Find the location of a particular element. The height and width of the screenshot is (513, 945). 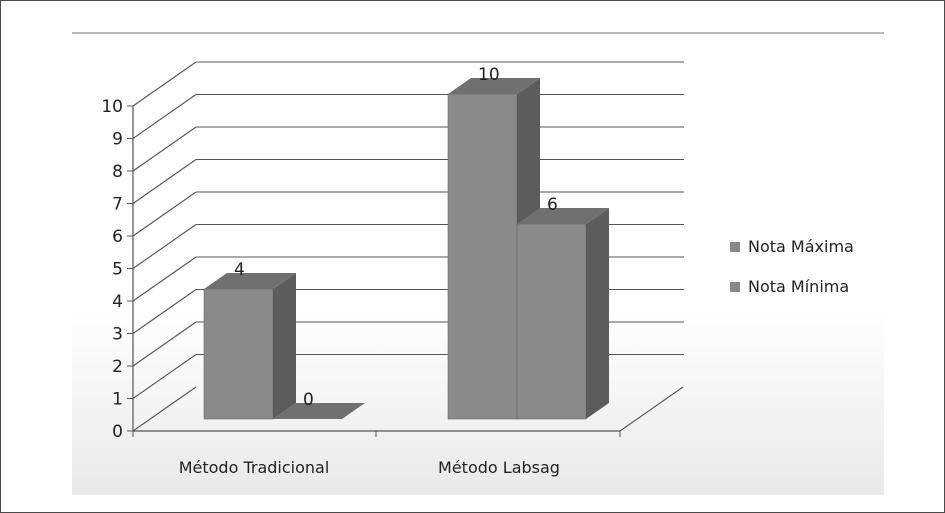

y-tick-label: 9 is located at coordinates (117, 140).